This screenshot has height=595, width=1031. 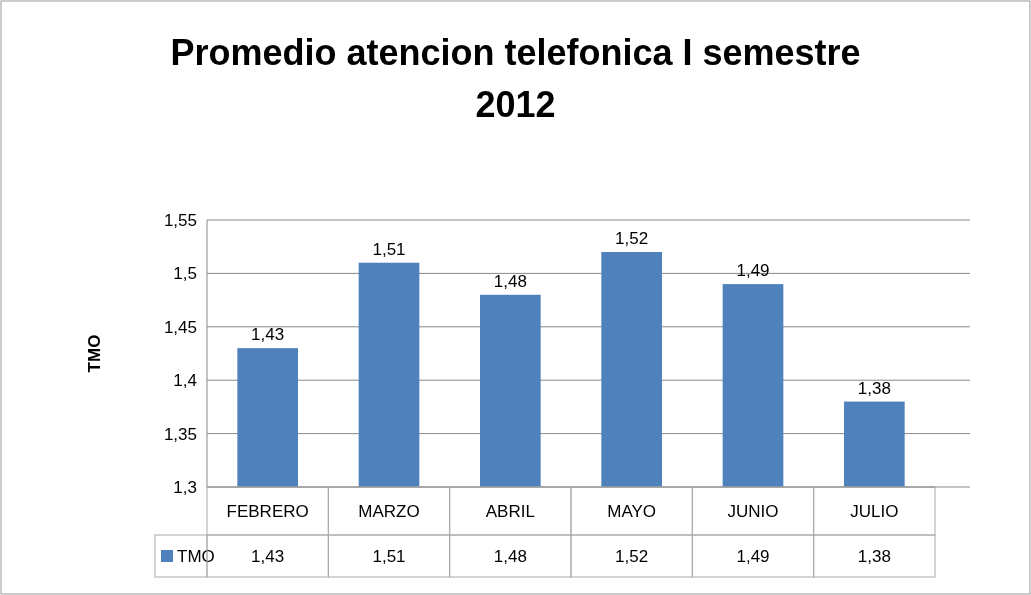 I want to click on text: 1,48, so click(x=510, y=281).